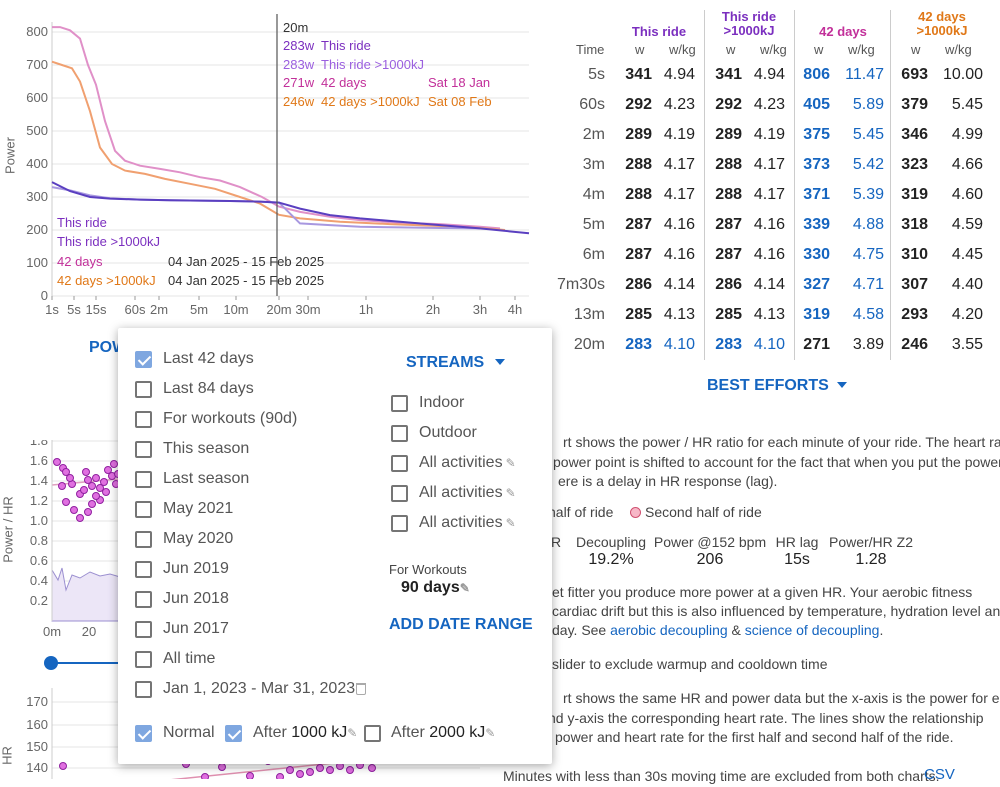  I want to click on date-range-label: All time, so click(189, 658).